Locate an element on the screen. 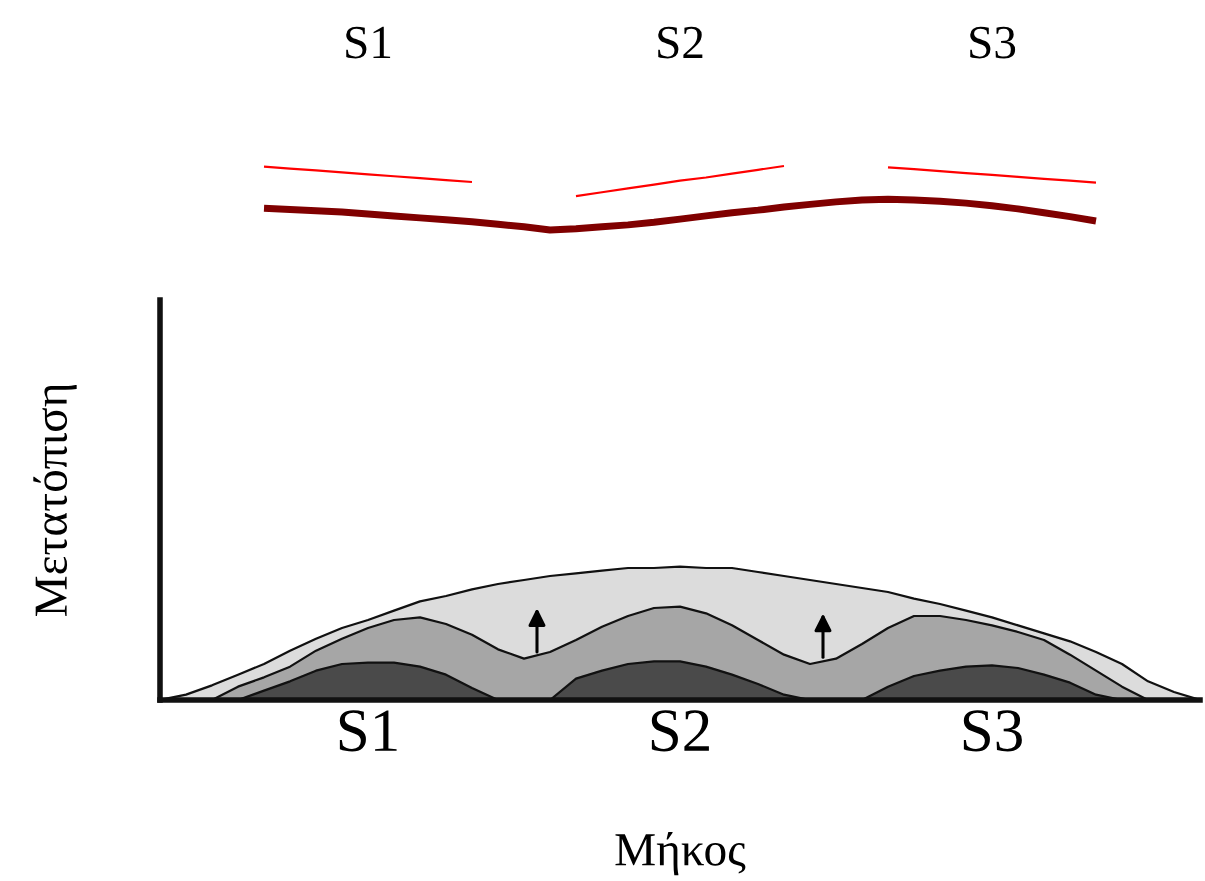 This screenshot has width=1205, height=881. y-axis-title: Μετατόπιση is located at coordinates (55, 501).